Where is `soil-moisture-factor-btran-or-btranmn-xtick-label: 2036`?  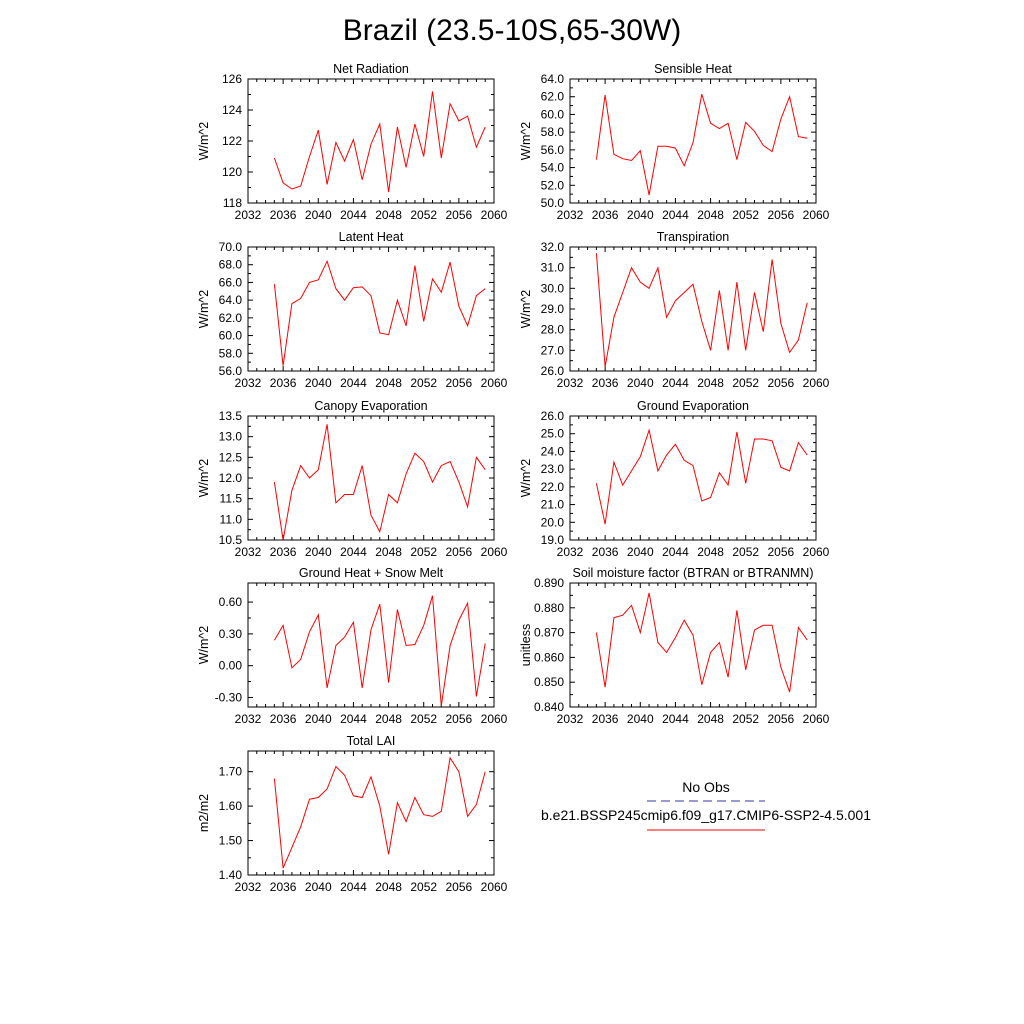
soil-moisture-factor-btran-or-btranmn-xtick-label: 2036 is located at coordinates (605, 719).